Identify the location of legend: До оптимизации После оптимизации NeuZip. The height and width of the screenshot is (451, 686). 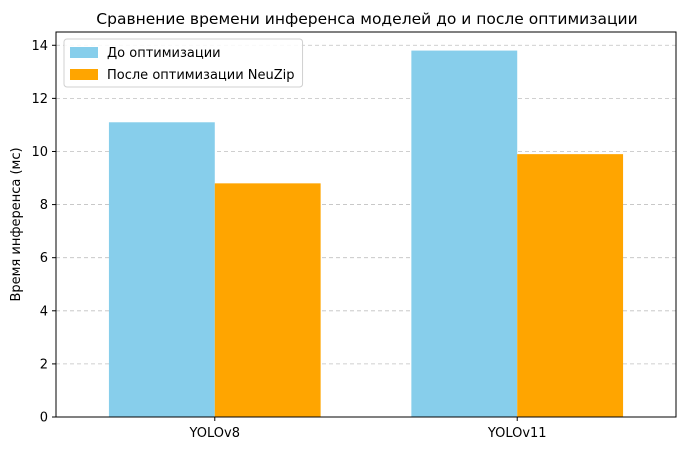
(183, 63).